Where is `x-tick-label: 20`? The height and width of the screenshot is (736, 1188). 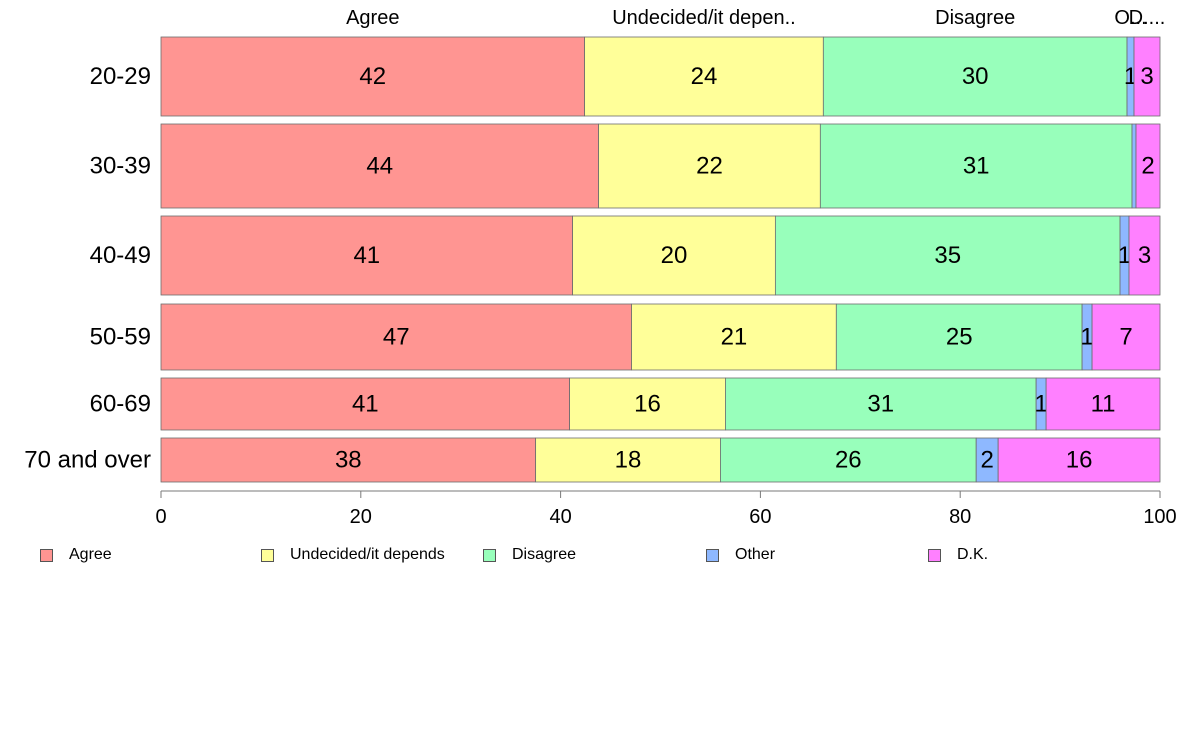
x-tick-label: 20 is located at coordinates (361, 517).